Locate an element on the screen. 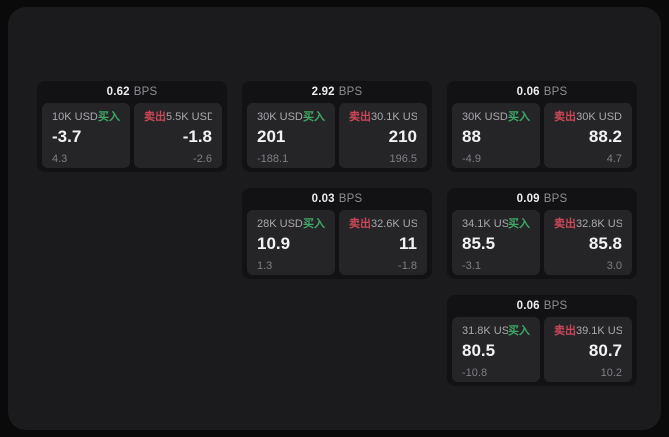 The image size is (669, 437). sell-panel: 卖出 32.8K USD 85.8 3.0 is located at coordinates (588, 242).